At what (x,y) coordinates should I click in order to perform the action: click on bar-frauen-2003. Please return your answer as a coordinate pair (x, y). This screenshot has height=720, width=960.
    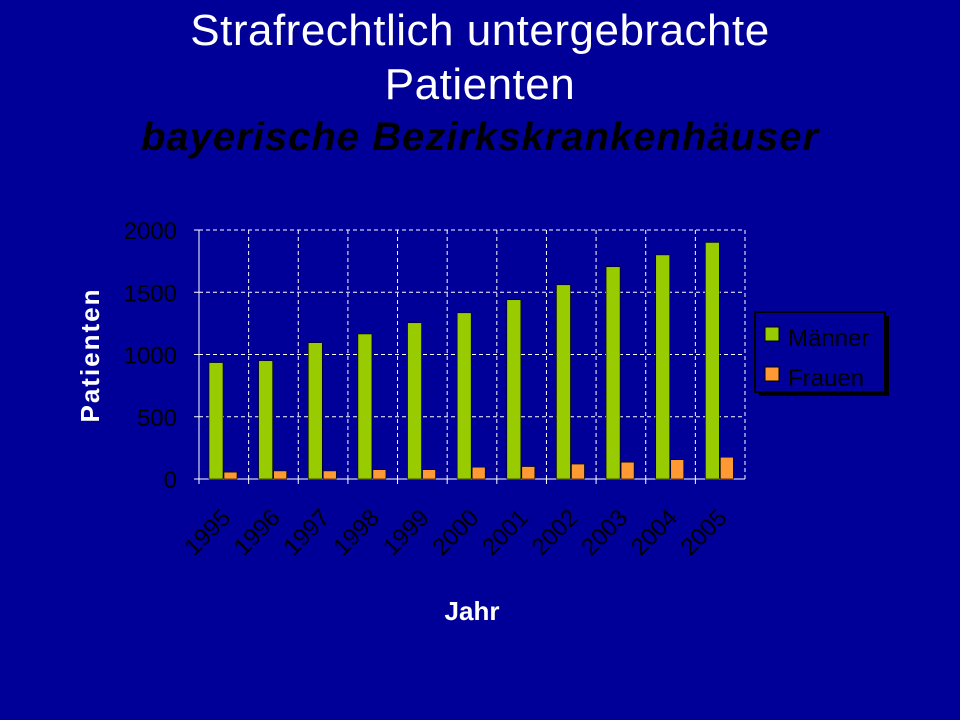
    Looking at the image, I should click on (627, 470).